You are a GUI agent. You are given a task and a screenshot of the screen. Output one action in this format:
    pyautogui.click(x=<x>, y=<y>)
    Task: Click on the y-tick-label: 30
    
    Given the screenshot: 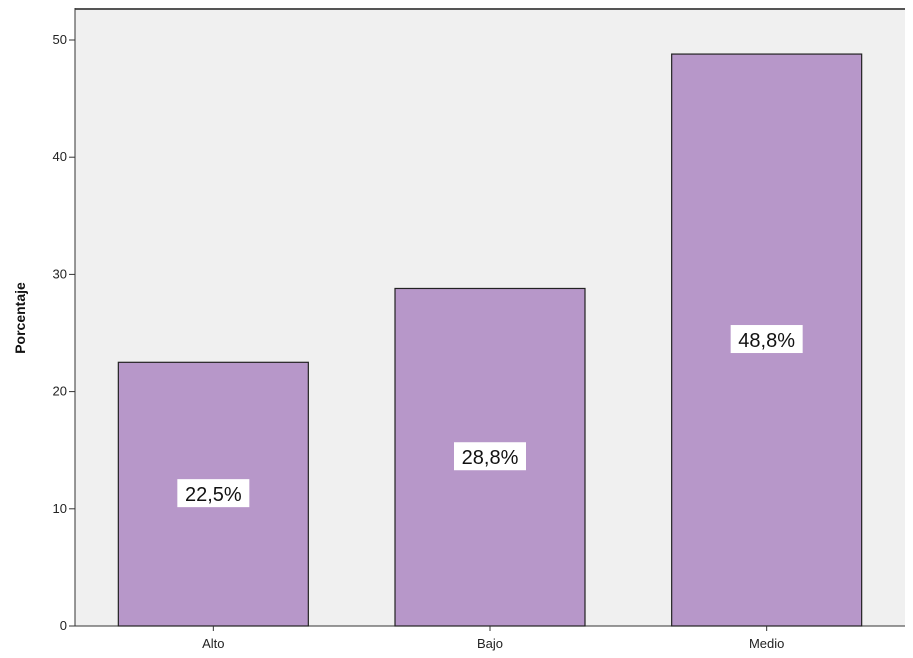 What is the action you would take?
    pyautogui.click(x=60, y=273)
    